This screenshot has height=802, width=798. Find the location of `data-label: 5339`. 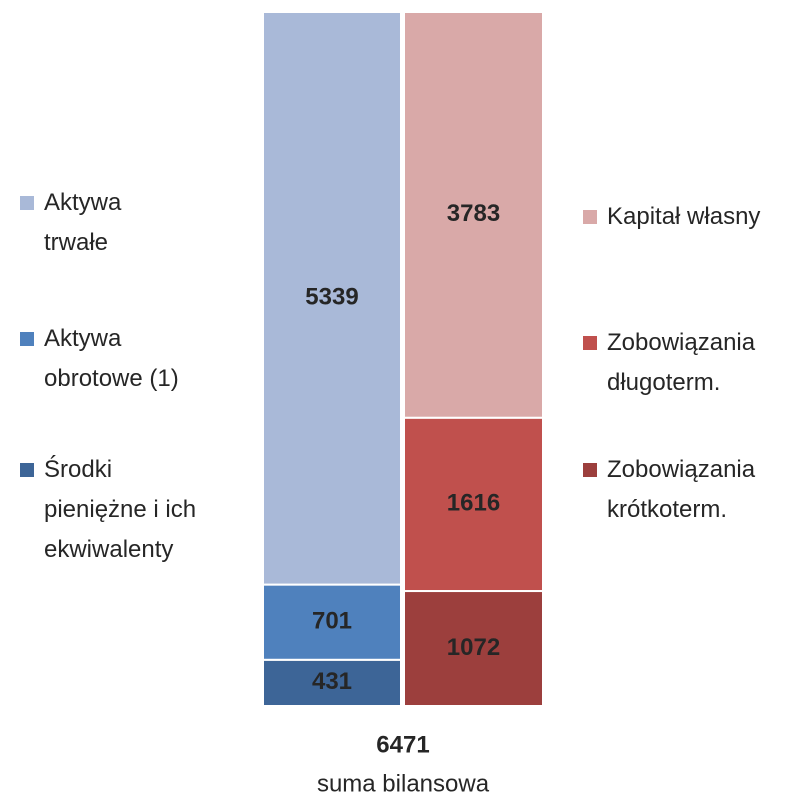

data-label: 5339 is located at coordinates (331, 297).